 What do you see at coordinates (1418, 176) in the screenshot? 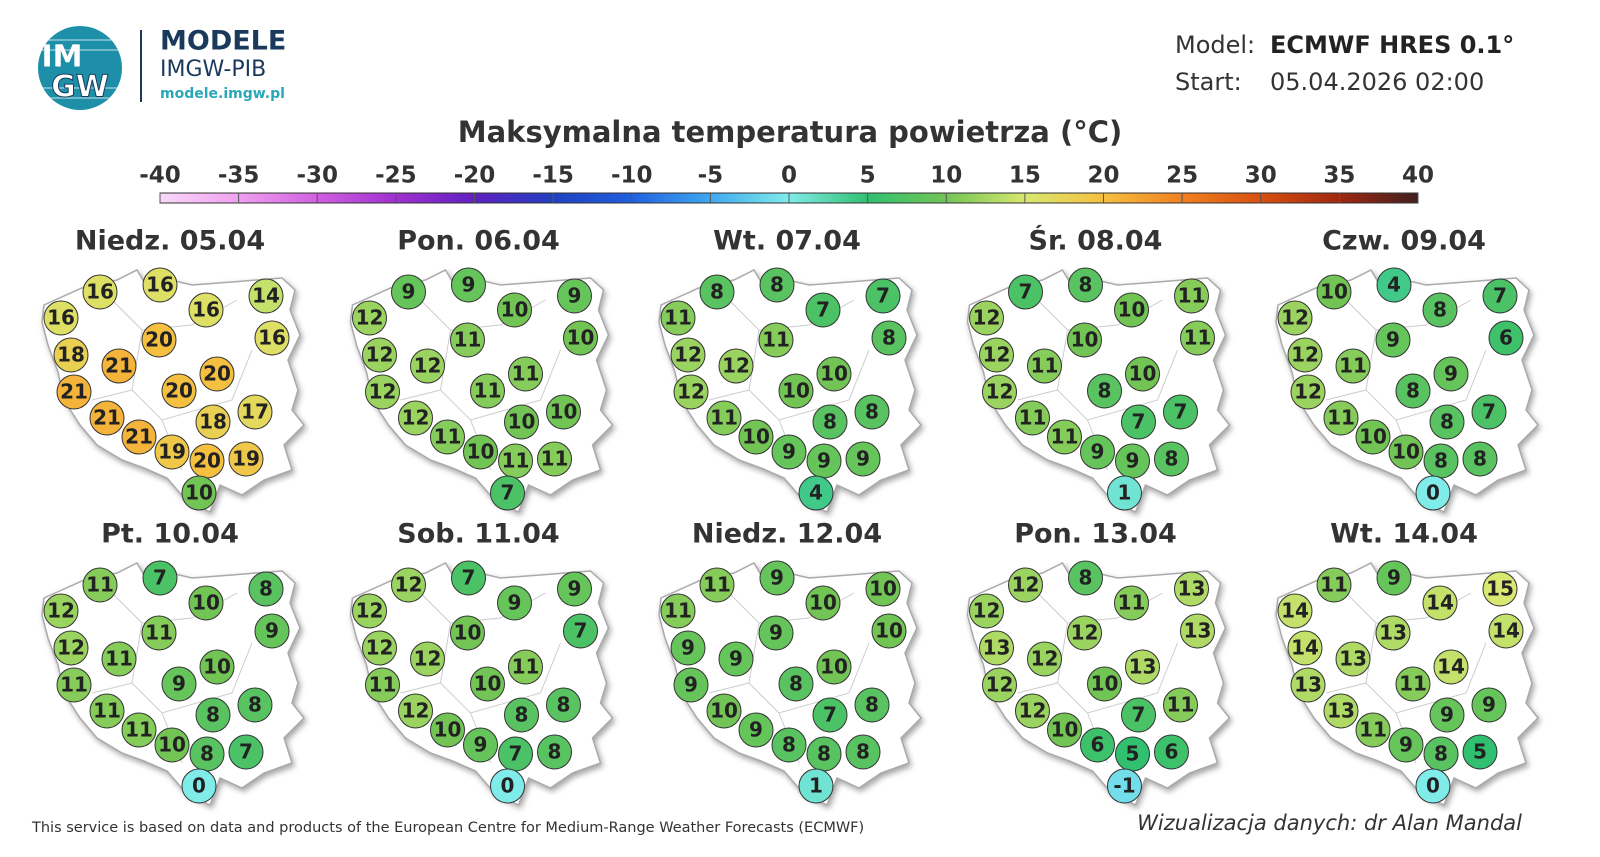
I see `colorbar-tick-label: 40` at bounding box center [1418, 176].